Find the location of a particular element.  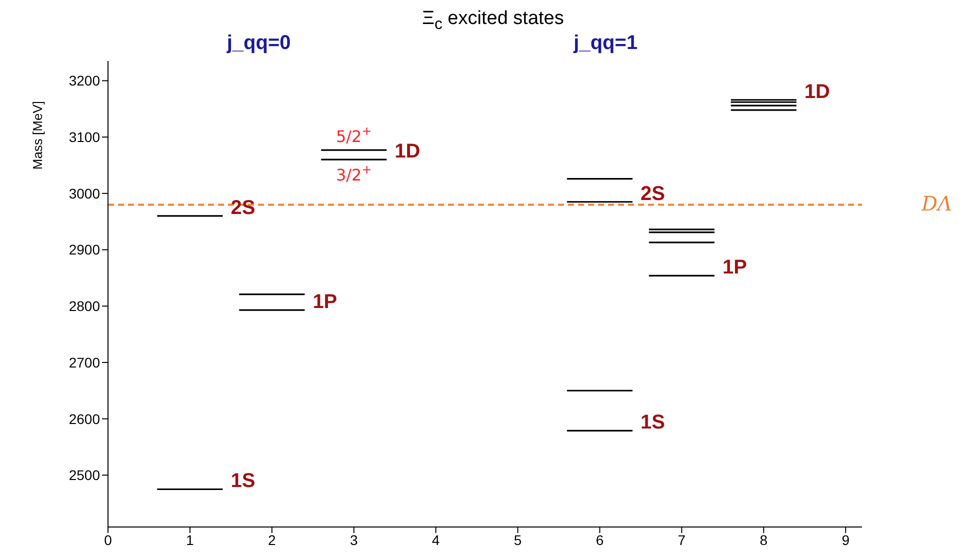

x-tick-label: 1 is located at coordinates (190, 540).